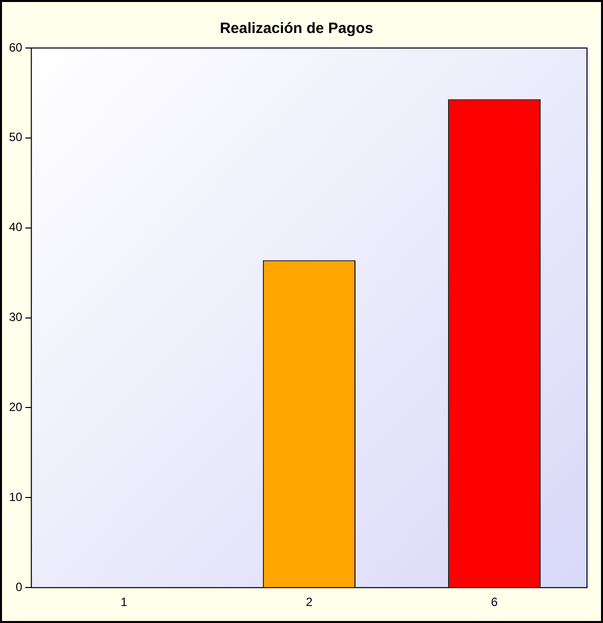  Describe the element at coordinates (15, 407) in the screenshot. I see `y-tick-label: 20` at that location.